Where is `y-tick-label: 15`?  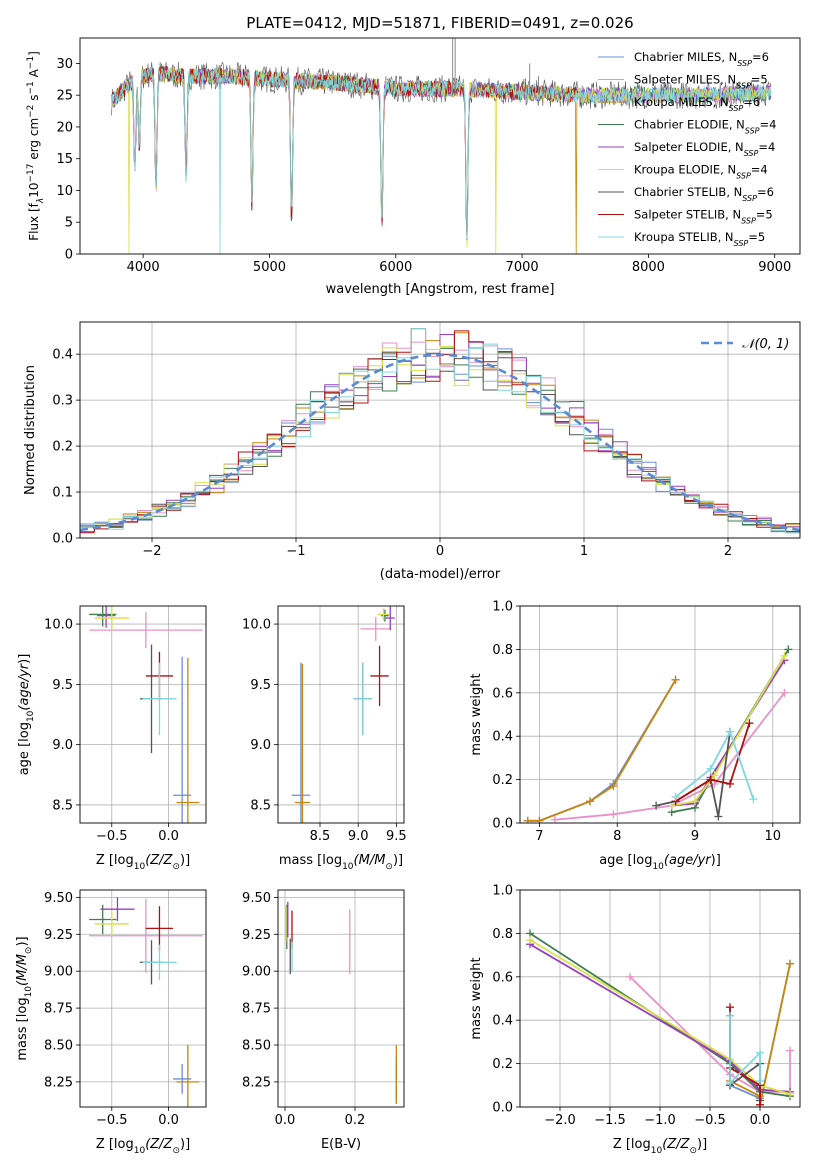 y-tick-label: 15 is located at coordinates (64, 159).